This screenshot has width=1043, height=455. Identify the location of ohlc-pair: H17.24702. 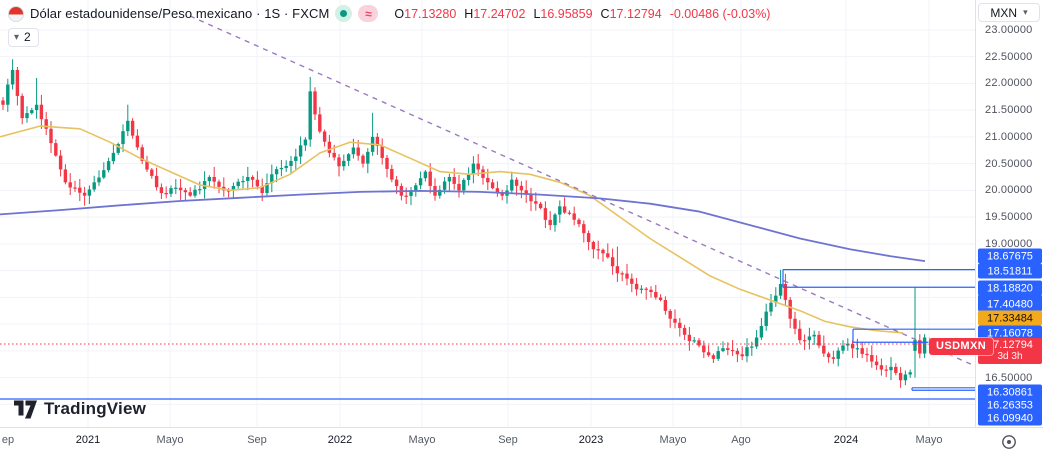
(495, 13).